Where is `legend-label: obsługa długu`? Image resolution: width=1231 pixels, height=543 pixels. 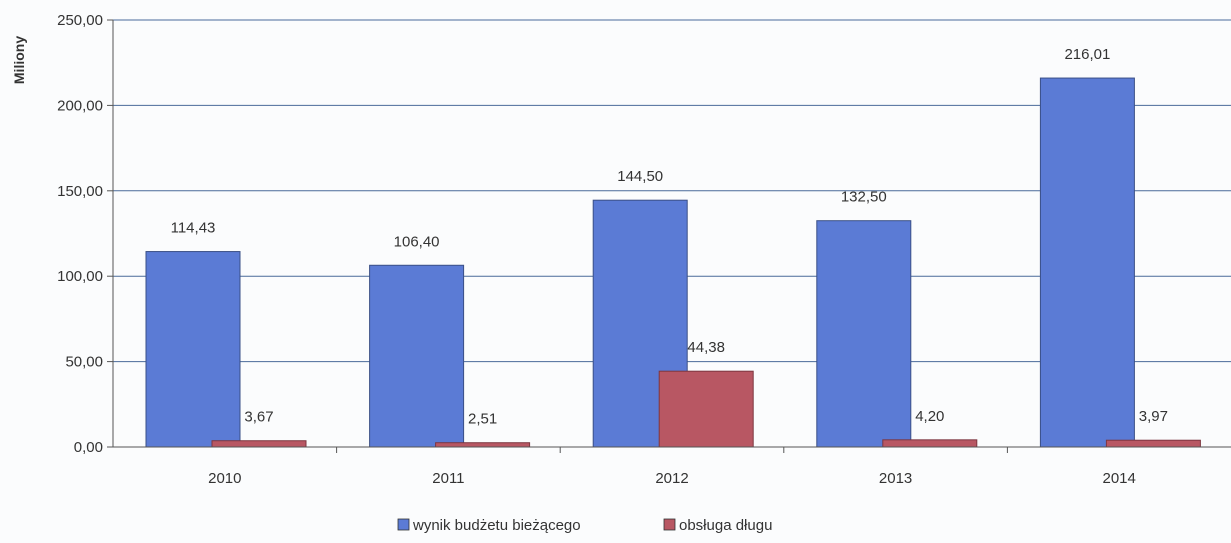
legend-label: obsługa długu is located at coordinates (725, 525).